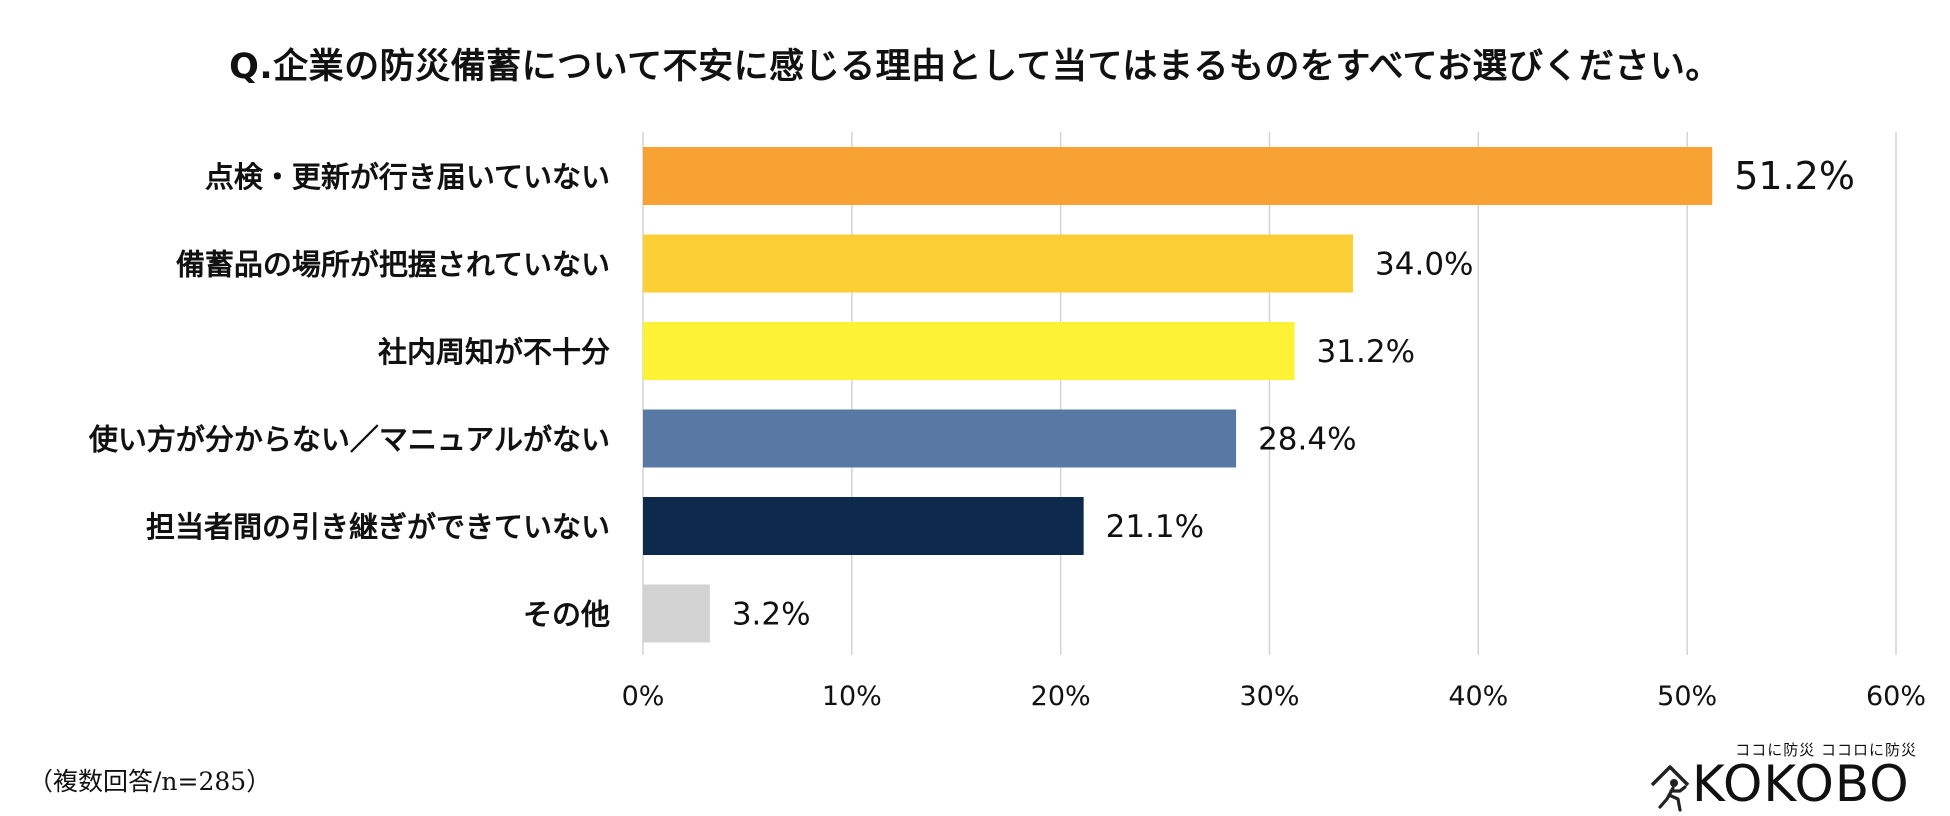 This screenshot has height=816, width=1950. I want to click on brand-wordmark: KOKOBO, so click(1801, 784).